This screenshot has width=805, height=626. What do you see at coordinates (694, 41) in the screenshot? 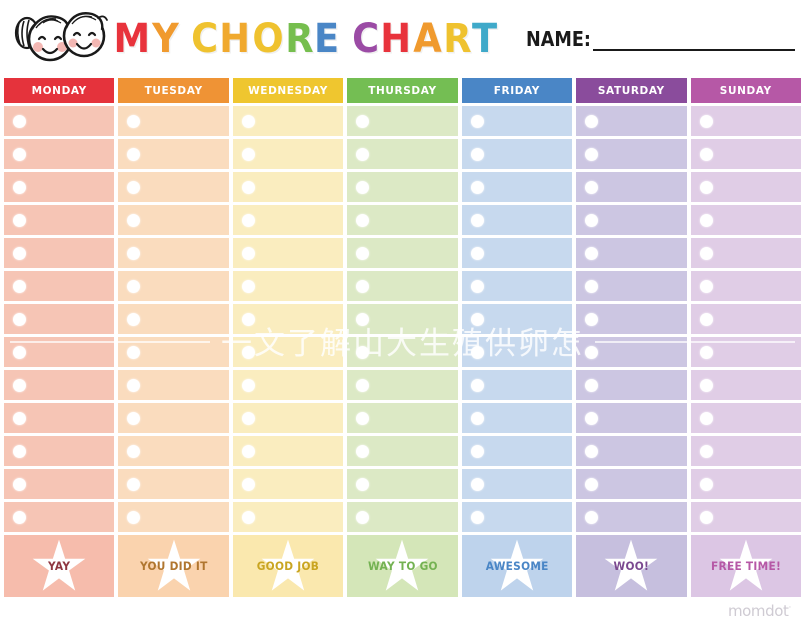
I see `name-input-line` at bounding box center [694, 41].